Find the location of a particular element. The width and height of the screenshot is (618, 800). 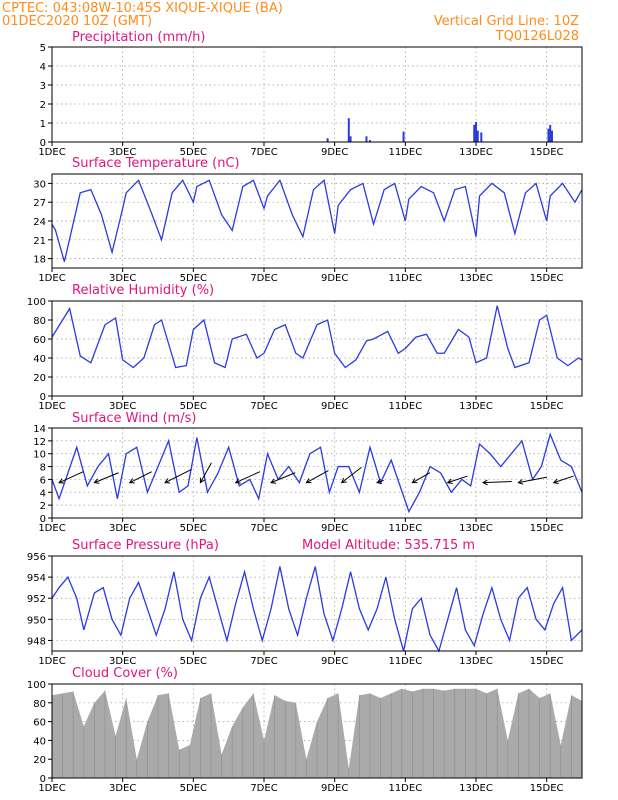

rh-ytick-label: 40 is located at coordinates (39, 359).